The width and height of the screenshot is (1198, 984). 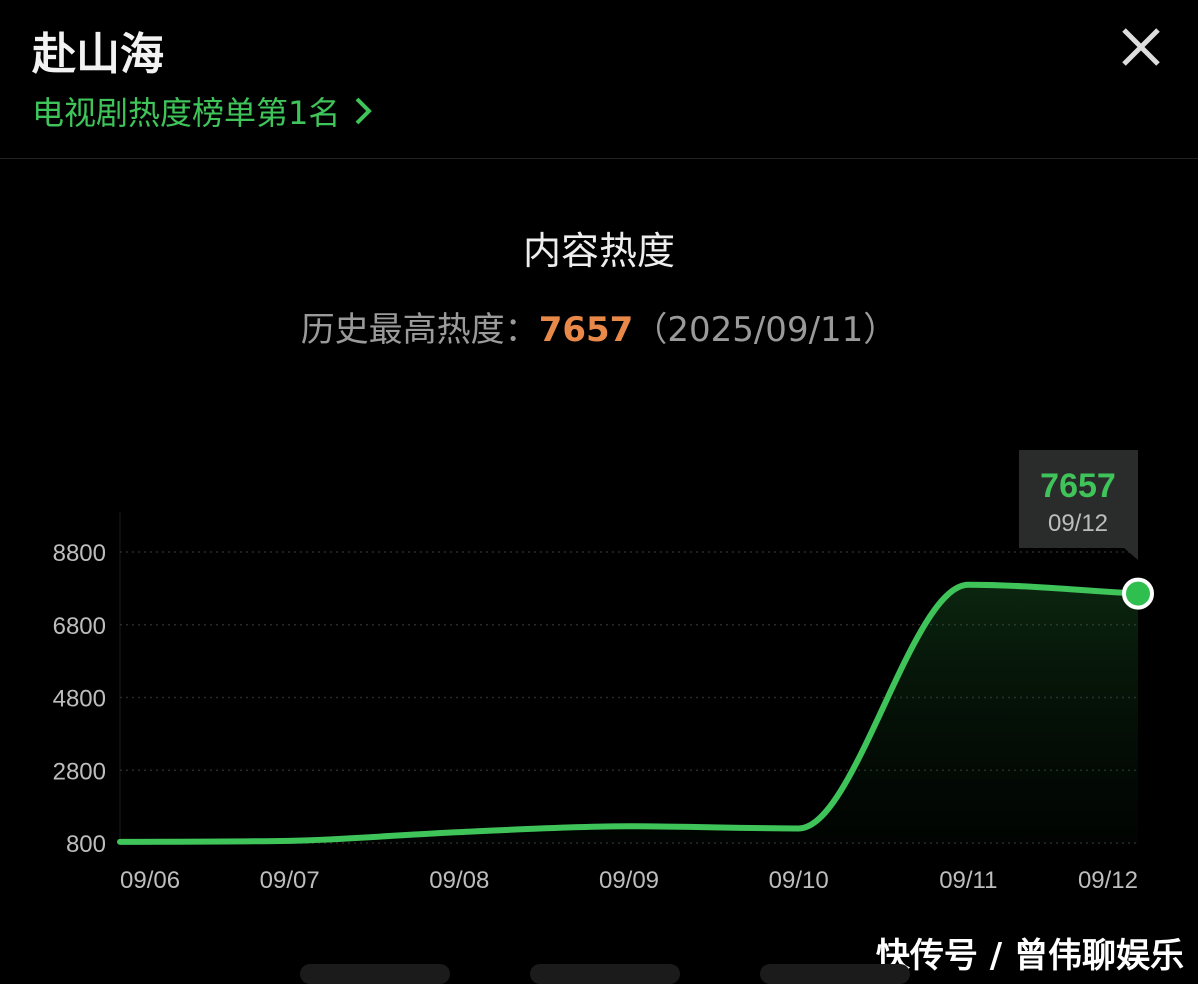 I want to click on chevron-right-icon, so click(x=364, y=111).